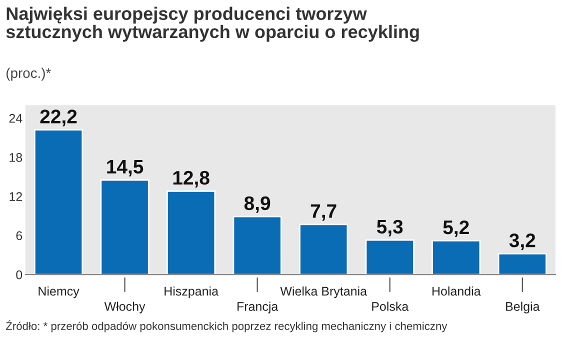  What do you see at coordinates (16, 157) in the screenshot?
I see `y-tick-label: 18` at bounding box center [16, 157].